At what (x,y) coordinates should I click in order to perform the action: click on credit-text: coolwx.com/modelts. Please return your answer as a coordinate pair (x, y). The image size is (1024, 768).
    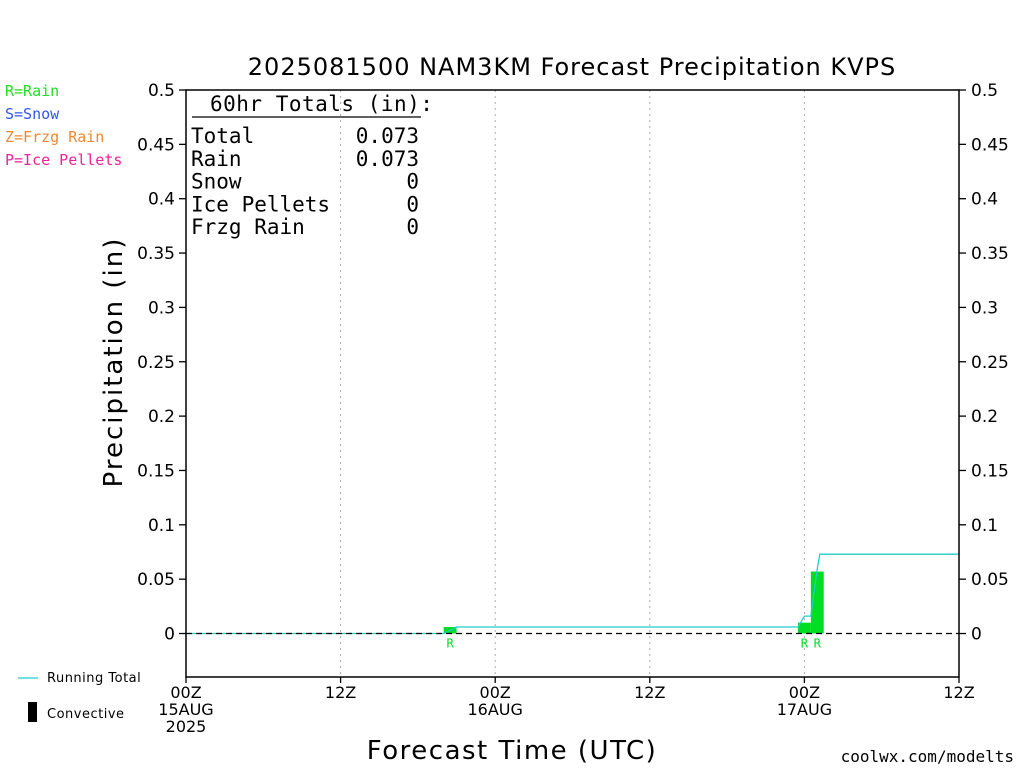
    Looking at the image, I should click on (927, 756).